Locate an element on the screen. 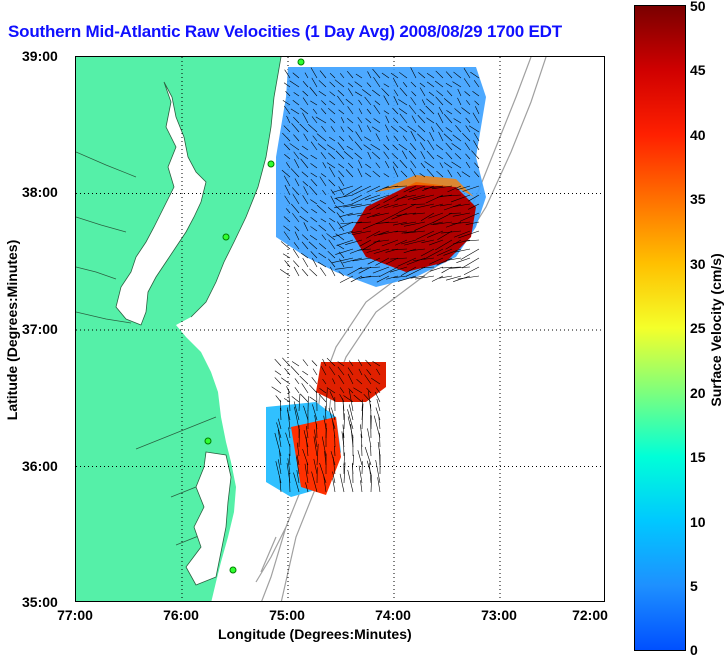 The image size is (724, 659). pamlico-sound is located at coordinates (208, 518).